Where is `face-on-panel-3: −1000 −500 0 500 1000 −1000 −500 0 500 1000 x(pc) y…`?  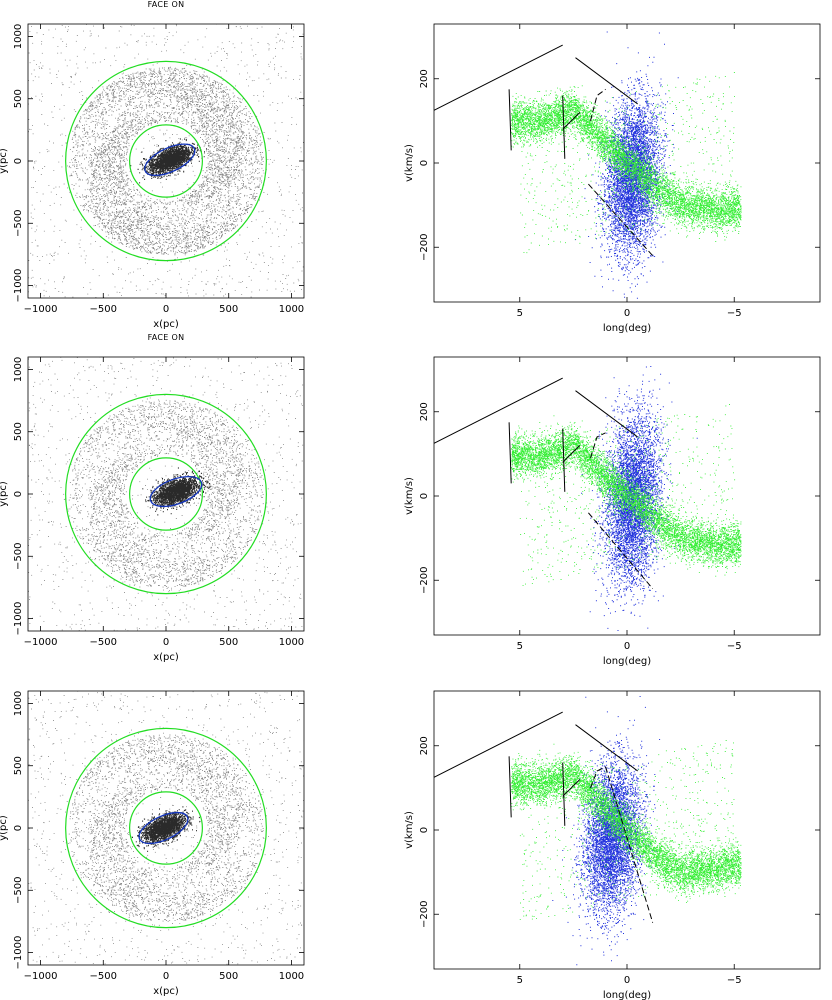 face-on-panel-3: −1000 −500 0 500 1000 −1000 −500 0 500 1000 x(pc) y… is located at coordinates (152, 843).